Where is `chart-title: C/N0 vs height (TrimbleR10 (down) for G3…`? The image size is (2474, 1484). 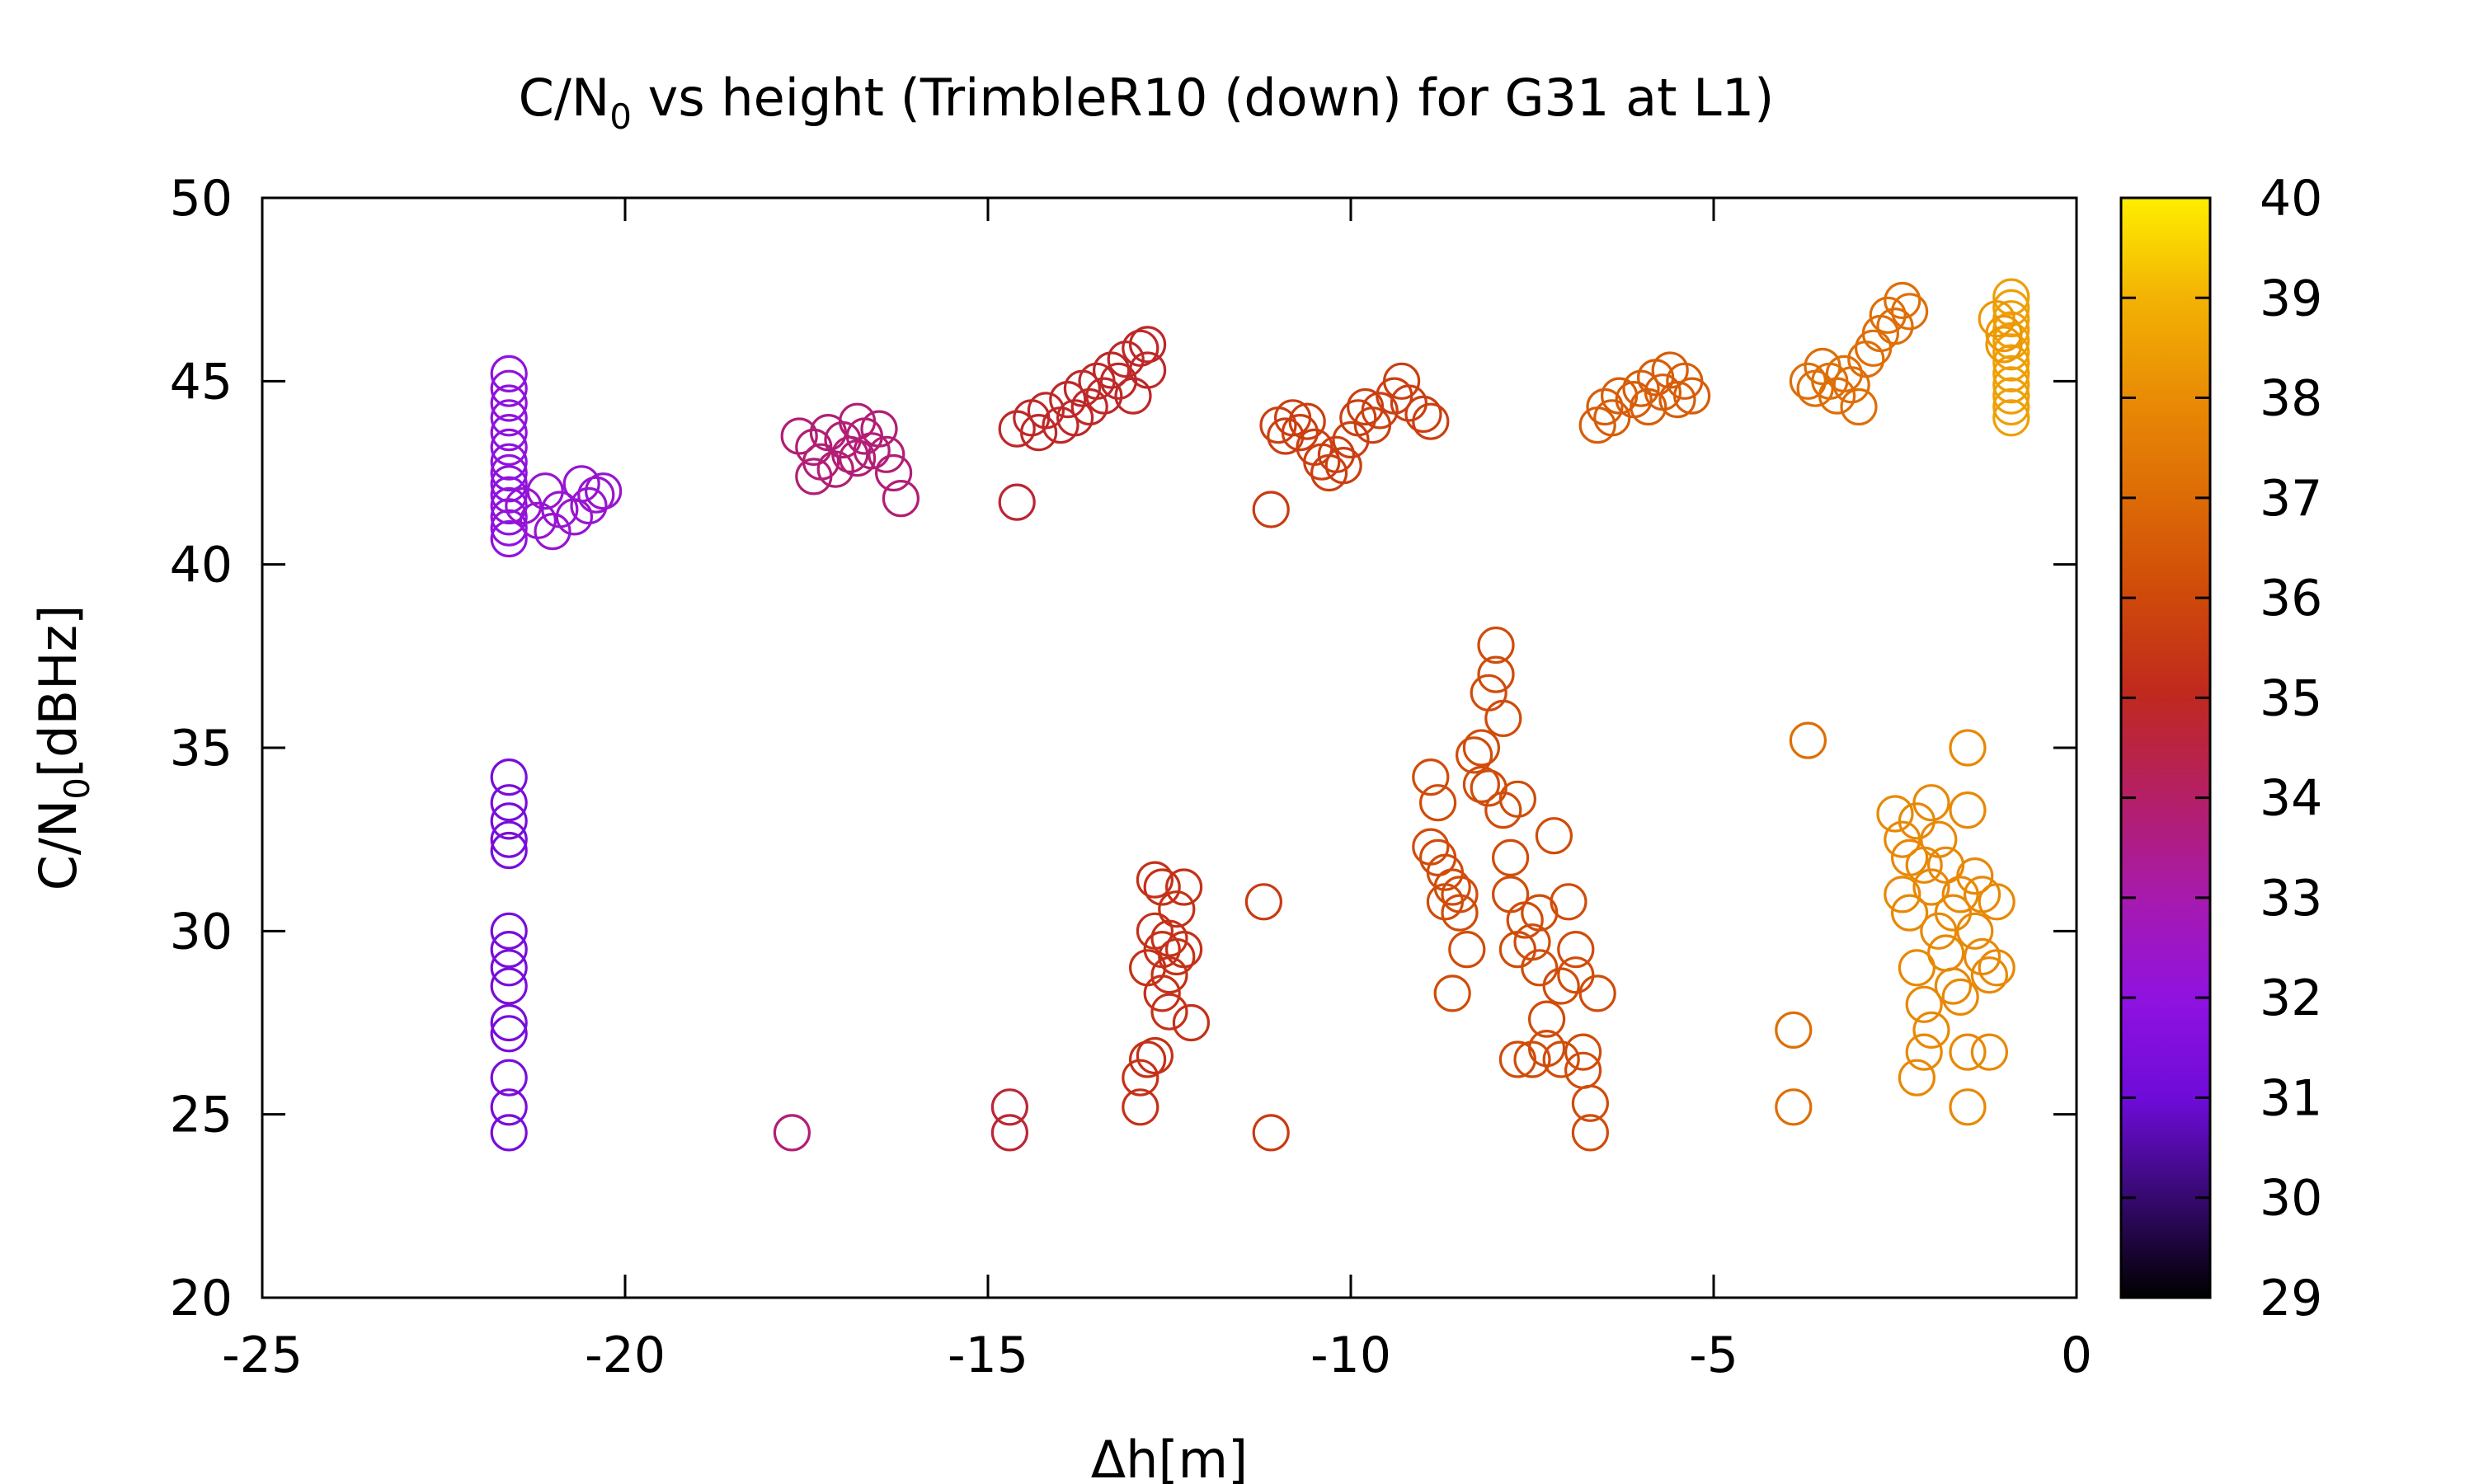
chart-title: C/N0 vs height (TrimbleR10 (down) for G3… is located at coordinates (1147, 102).